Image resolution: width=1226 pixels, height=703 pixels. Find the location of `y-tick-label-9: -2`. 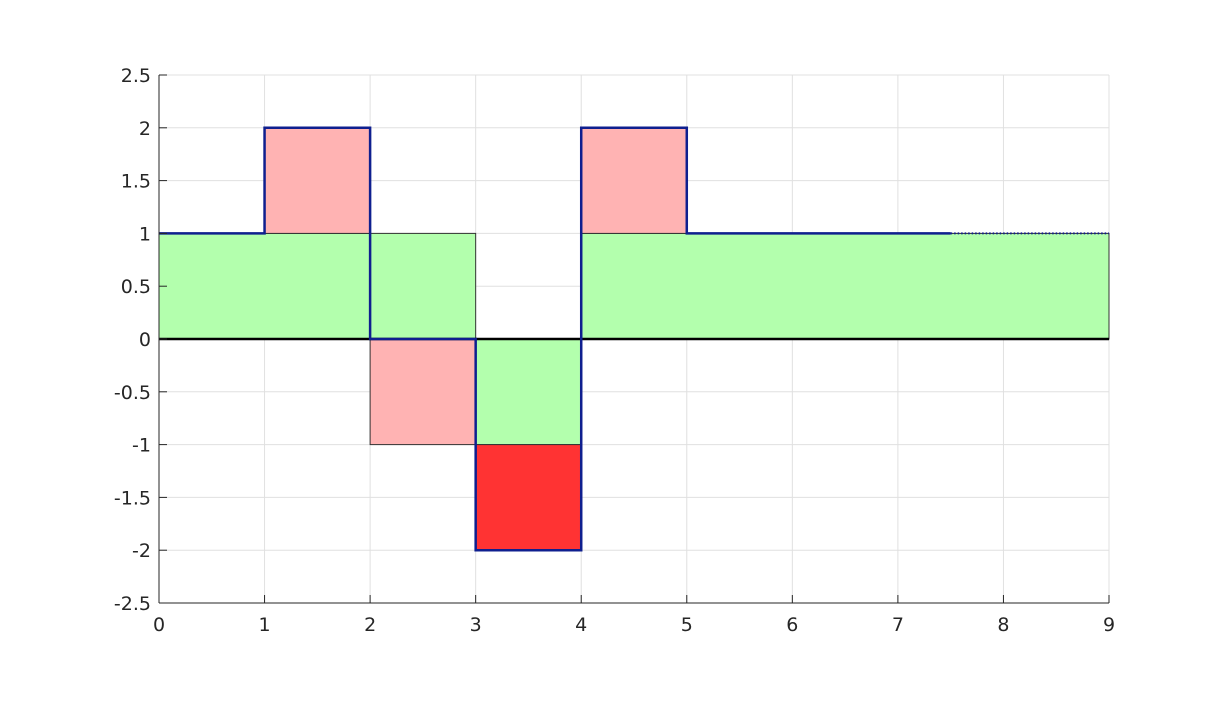

y-tick-label-9: -2 is located at coordinates (141, 551).